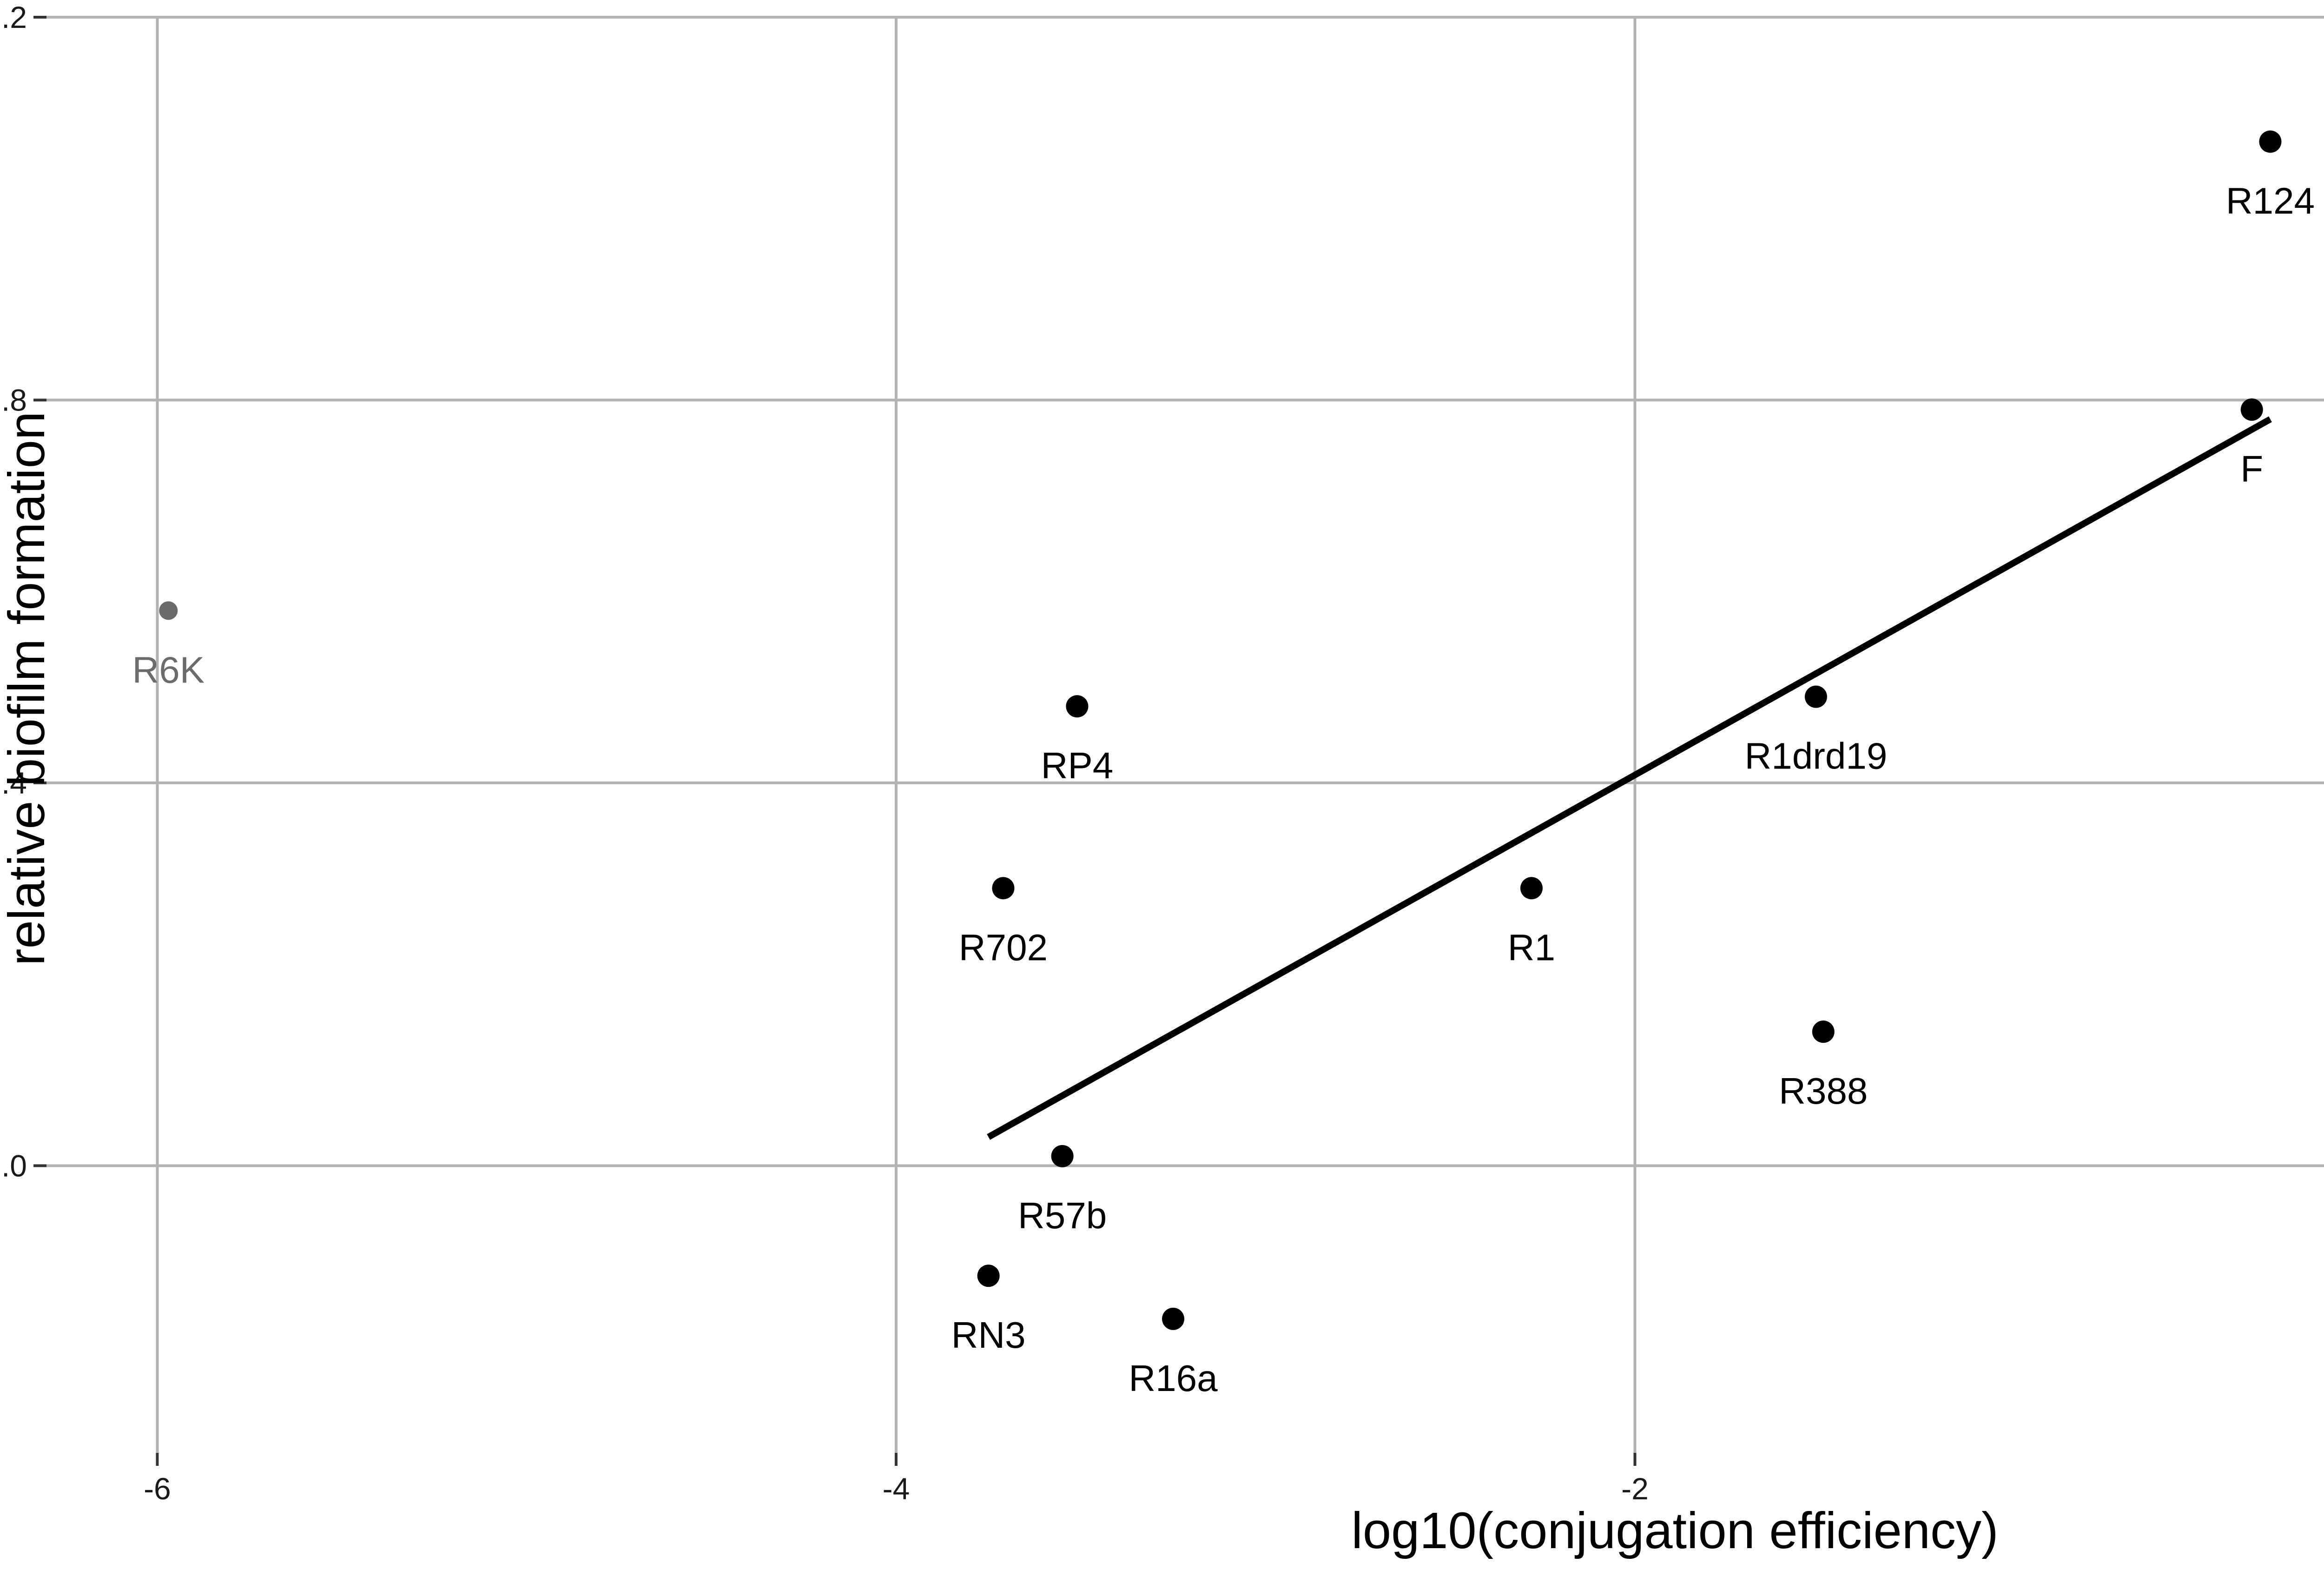 This screenshot has height=1570, width=2324. Describe the element at coordinates (1823, 1091) in the screenshot. I see `point-label-r388: R388` at that location.